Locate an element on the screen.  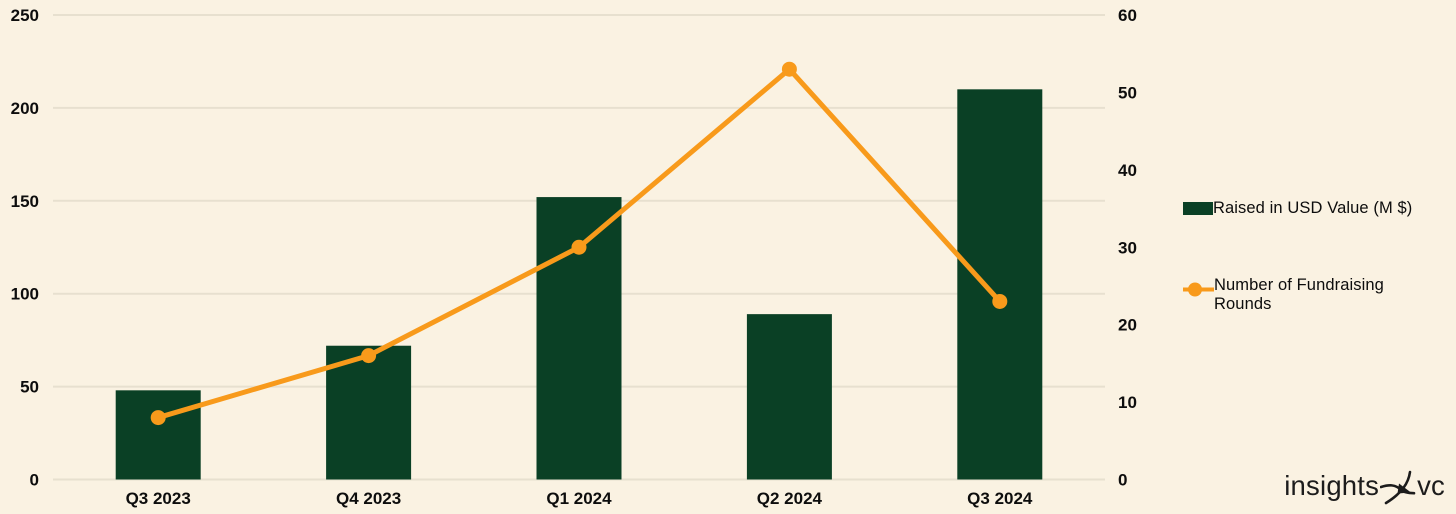
x-axis-category-label: Q3 2024 is located at coordinates (1000, 498).